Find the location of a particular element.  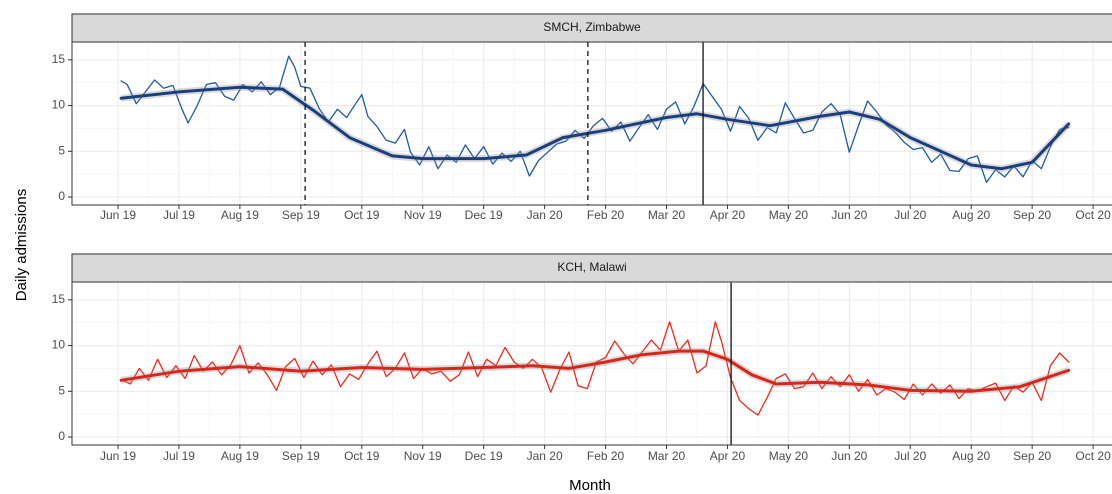

y-axis-title: Daily admissions is located at coordinates (21, 245).